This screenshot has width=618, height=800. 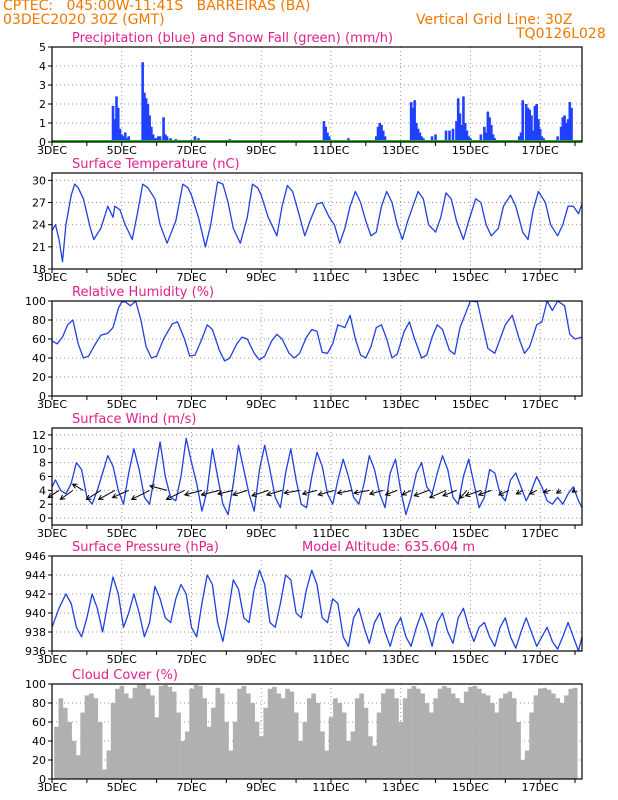 I want to click on wind-ytick-label: 4, so click(x=42, y=490).